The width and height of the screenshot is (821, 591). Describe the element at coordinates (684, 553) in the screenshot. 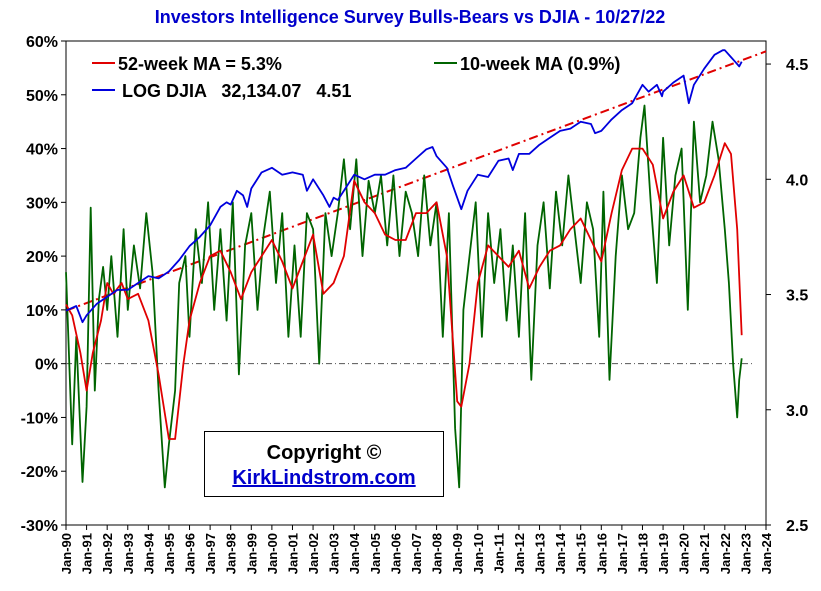

I see `x-tick-label: Jan-20` at that location.